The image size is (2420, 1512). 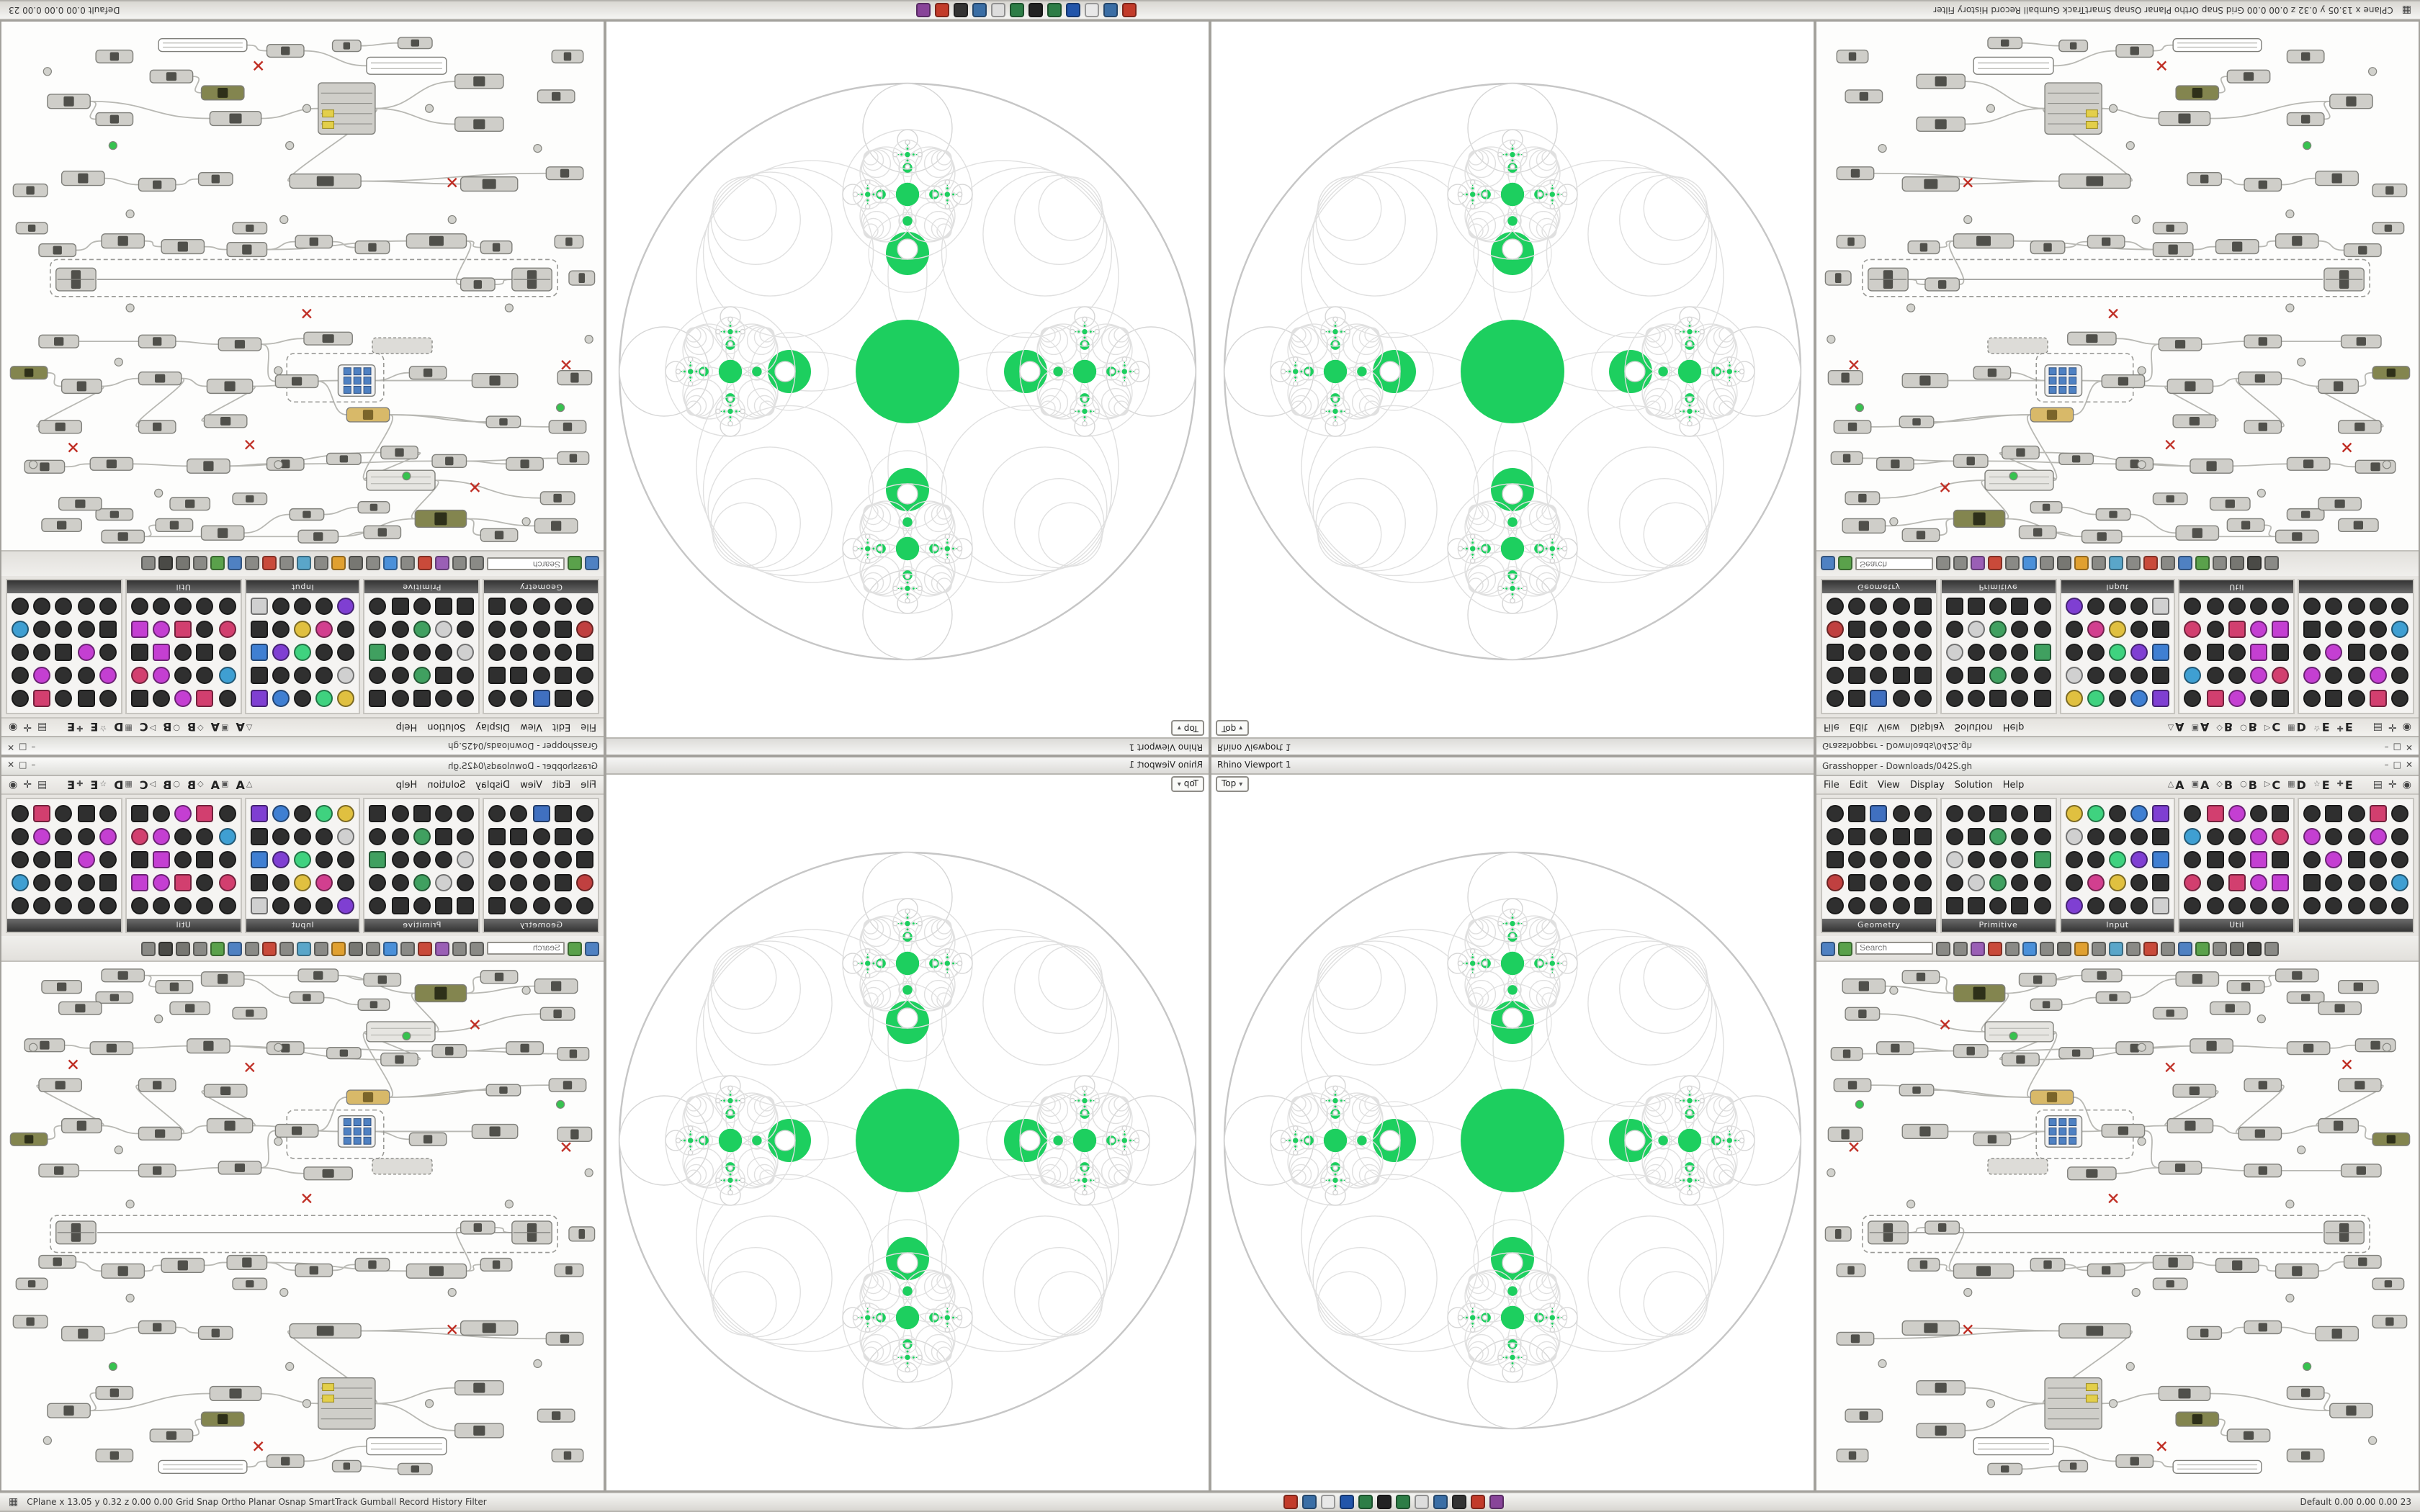 I want to click on menu-item-display: Display, so click(x=1927, y=727).